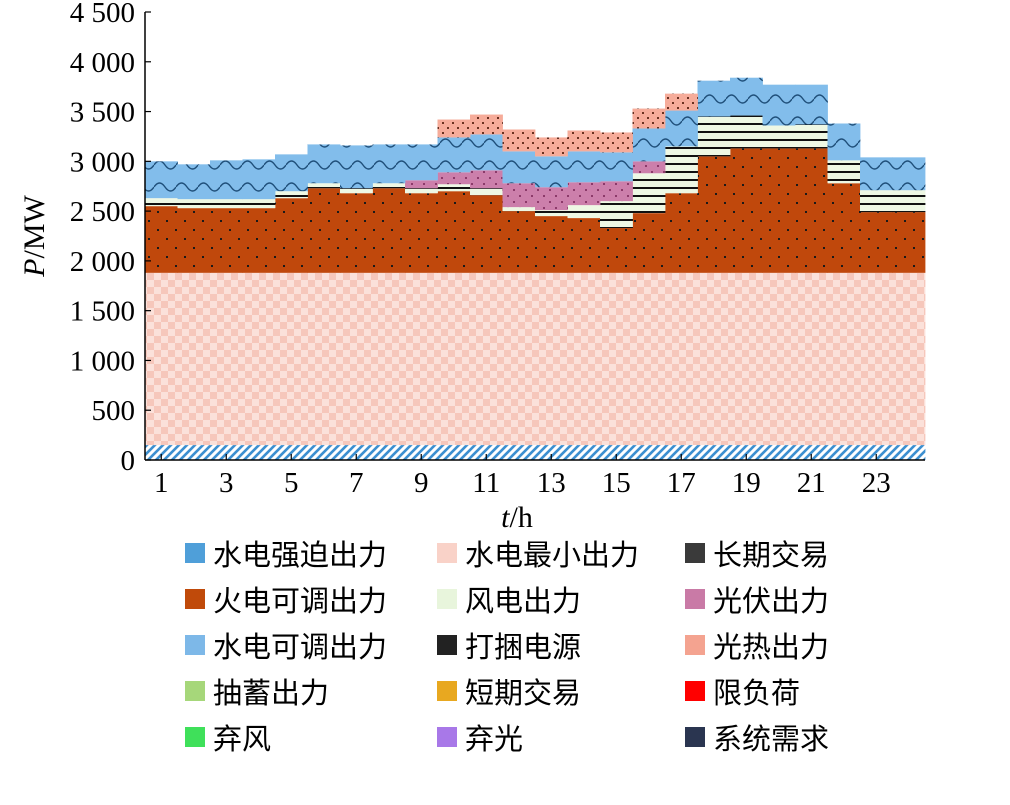 This screenshot has height=805, width=1010. What do you see at coordinates (102, 361) in the screenshot?
I see `y-tick-label: 1 000` at bounding box center [102, 361].